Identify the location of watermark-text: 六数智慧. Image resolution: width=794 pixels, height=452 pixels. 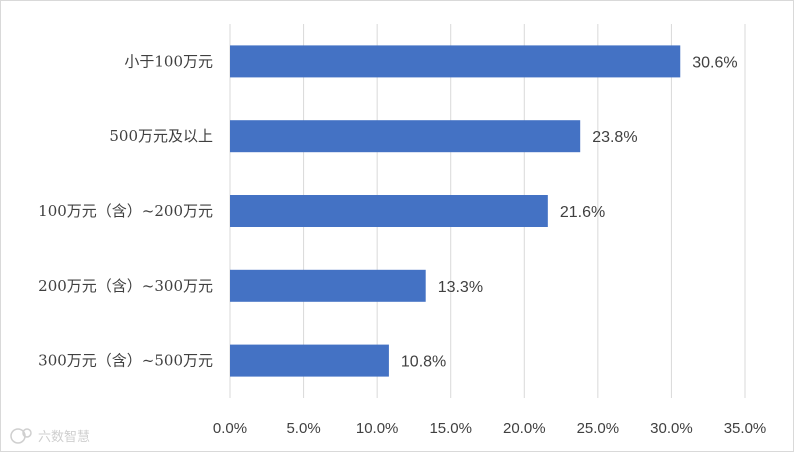
(64, 437).